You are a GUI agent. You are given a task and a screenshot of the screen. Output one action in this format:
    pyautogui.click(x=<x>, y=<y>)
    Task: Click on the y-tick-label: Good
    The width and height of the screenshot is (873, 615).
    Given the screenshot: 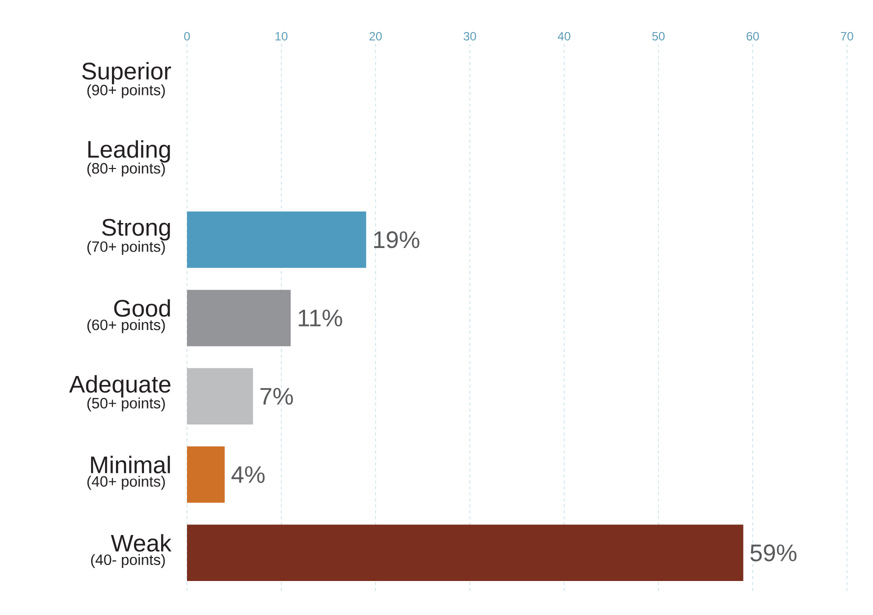 What is the action you would take?
    pyautogui.click(x=142, y=308)
    